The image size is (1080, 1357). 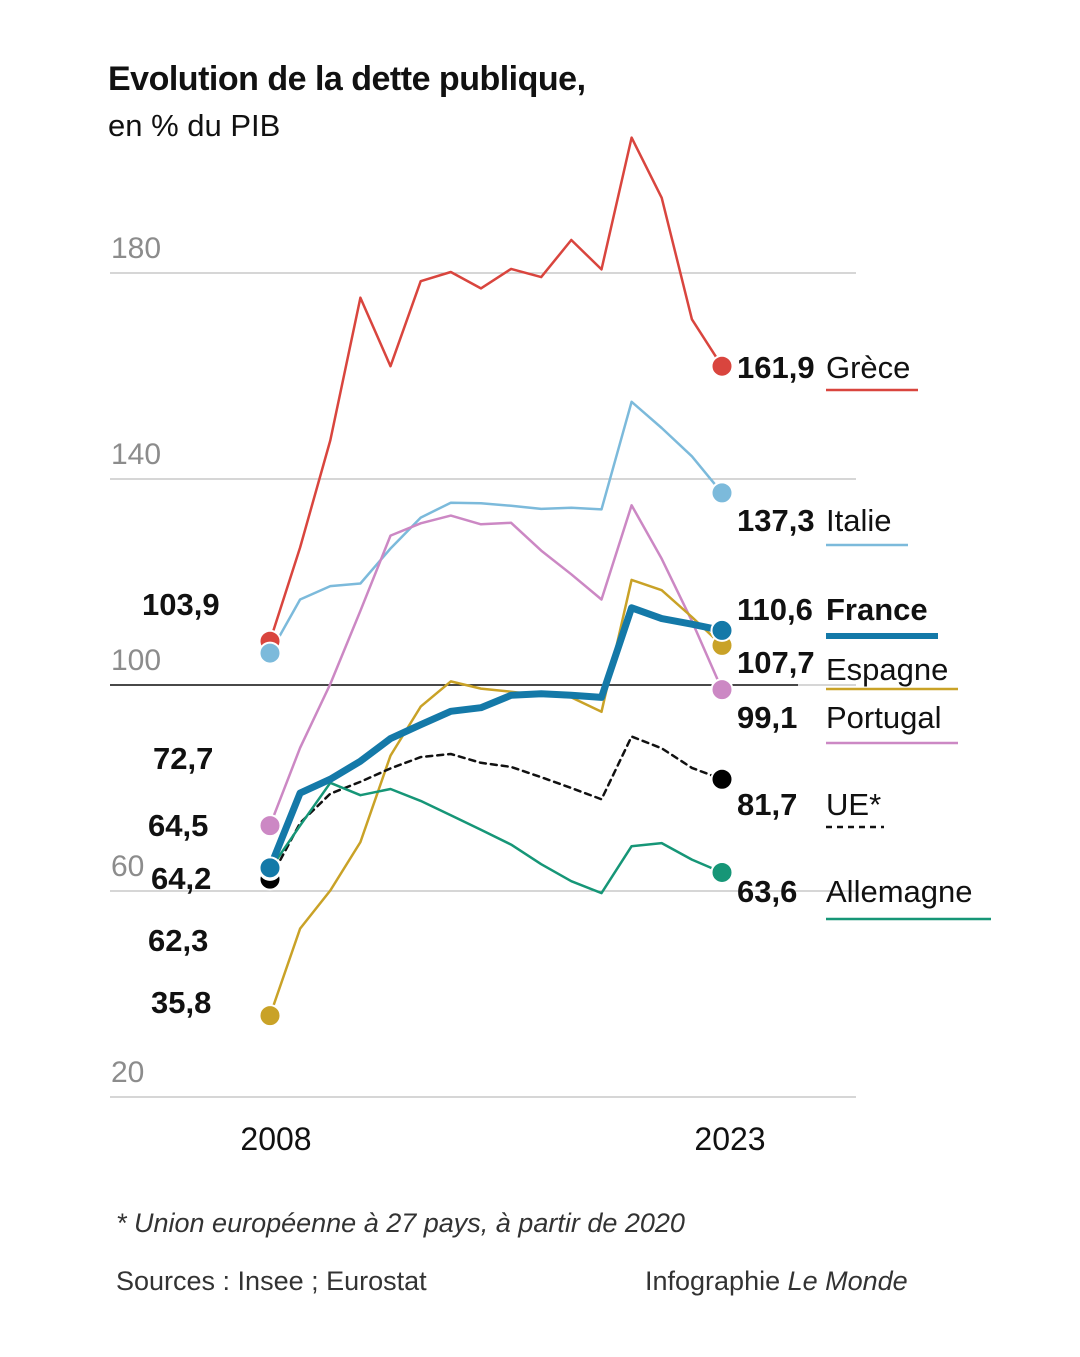 I want to click on series-name-label-2: Portugal, so click(x=883, y=717).